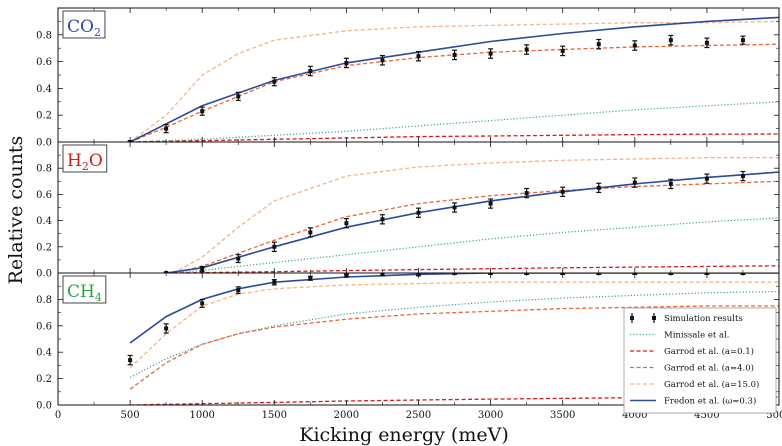 This screenshot has height=446, width=782. What do you see at coordinates (700, 360) in the screenshot?
I see `legend-box` at bounding box center [700, 360].